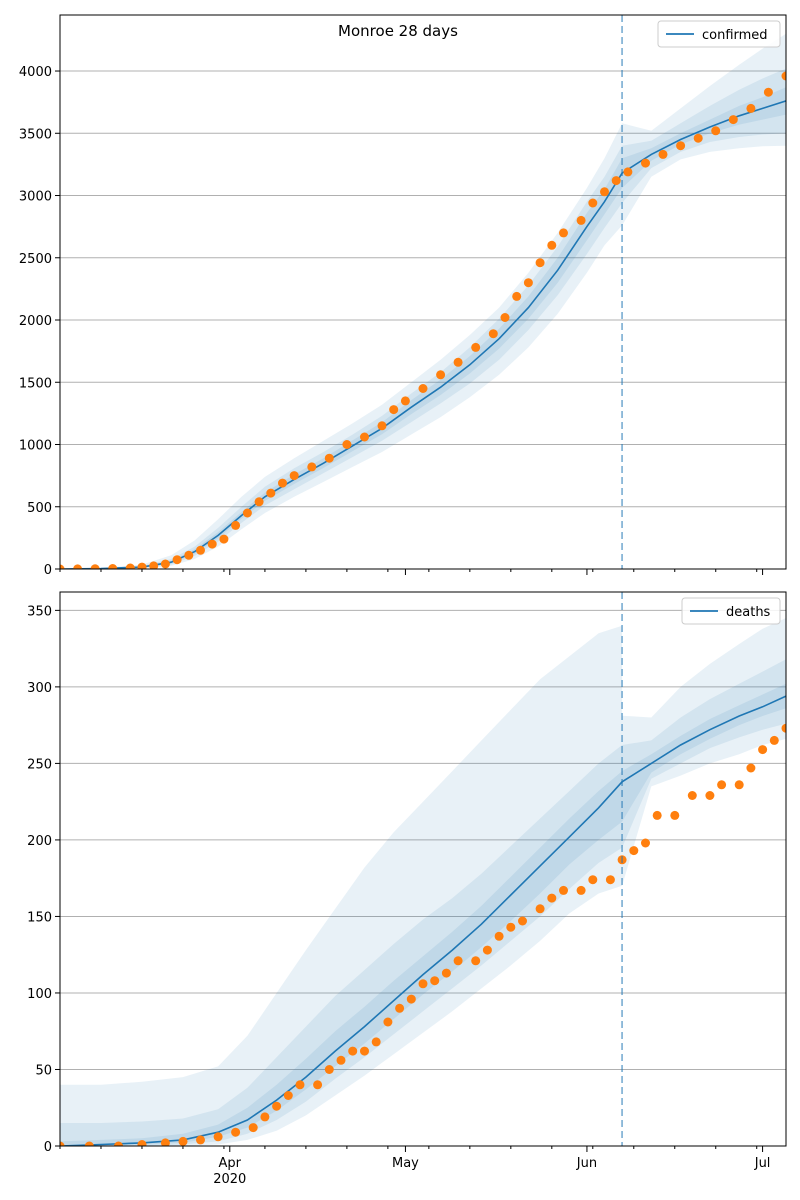 This screenshot has height=1200, width=800. What do you see at coordinates (230, 1163) in the screenshot?
I see `deaths-x-tick-label: Apr` at bounding box center [230, 1163].